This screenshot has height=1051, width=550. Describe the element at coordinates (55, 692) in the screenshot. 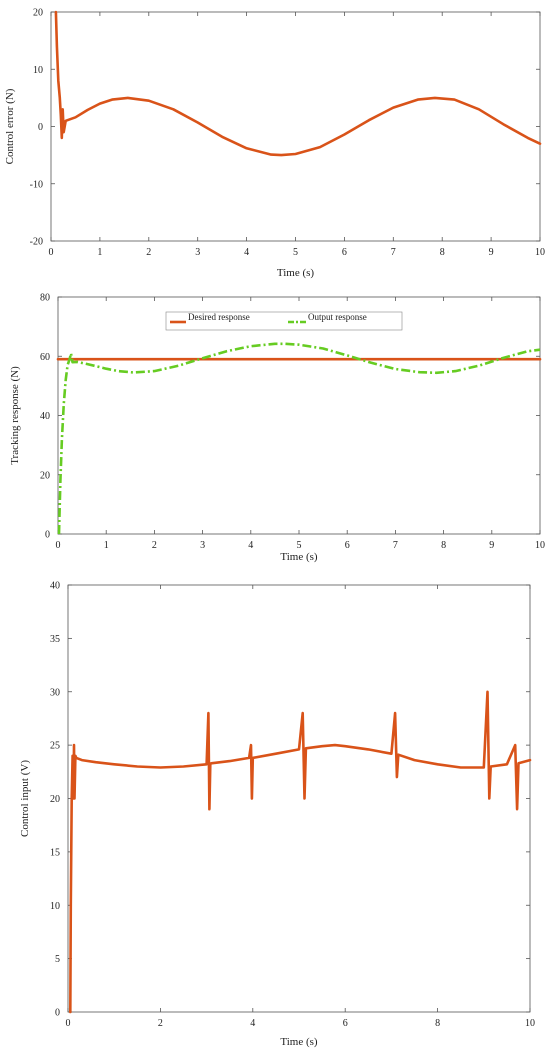

I see `y-tick-label: 30` at that location.